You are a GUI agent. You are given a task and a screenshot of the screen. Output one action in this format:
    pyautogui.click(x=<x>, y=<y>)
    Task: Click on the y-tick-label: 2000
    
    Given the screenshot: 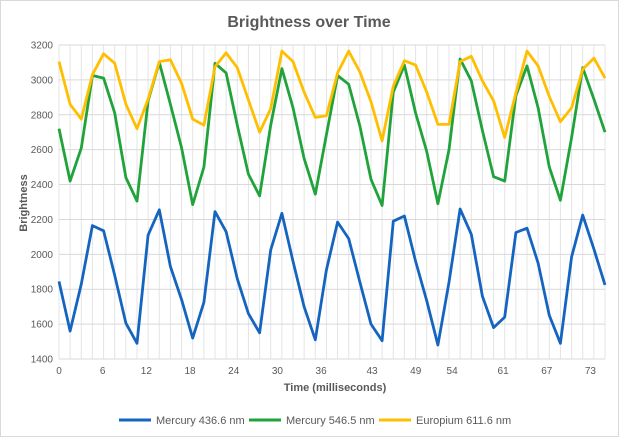 What is the action you would take?
    pyautogui.click(x=42, y=255)
    